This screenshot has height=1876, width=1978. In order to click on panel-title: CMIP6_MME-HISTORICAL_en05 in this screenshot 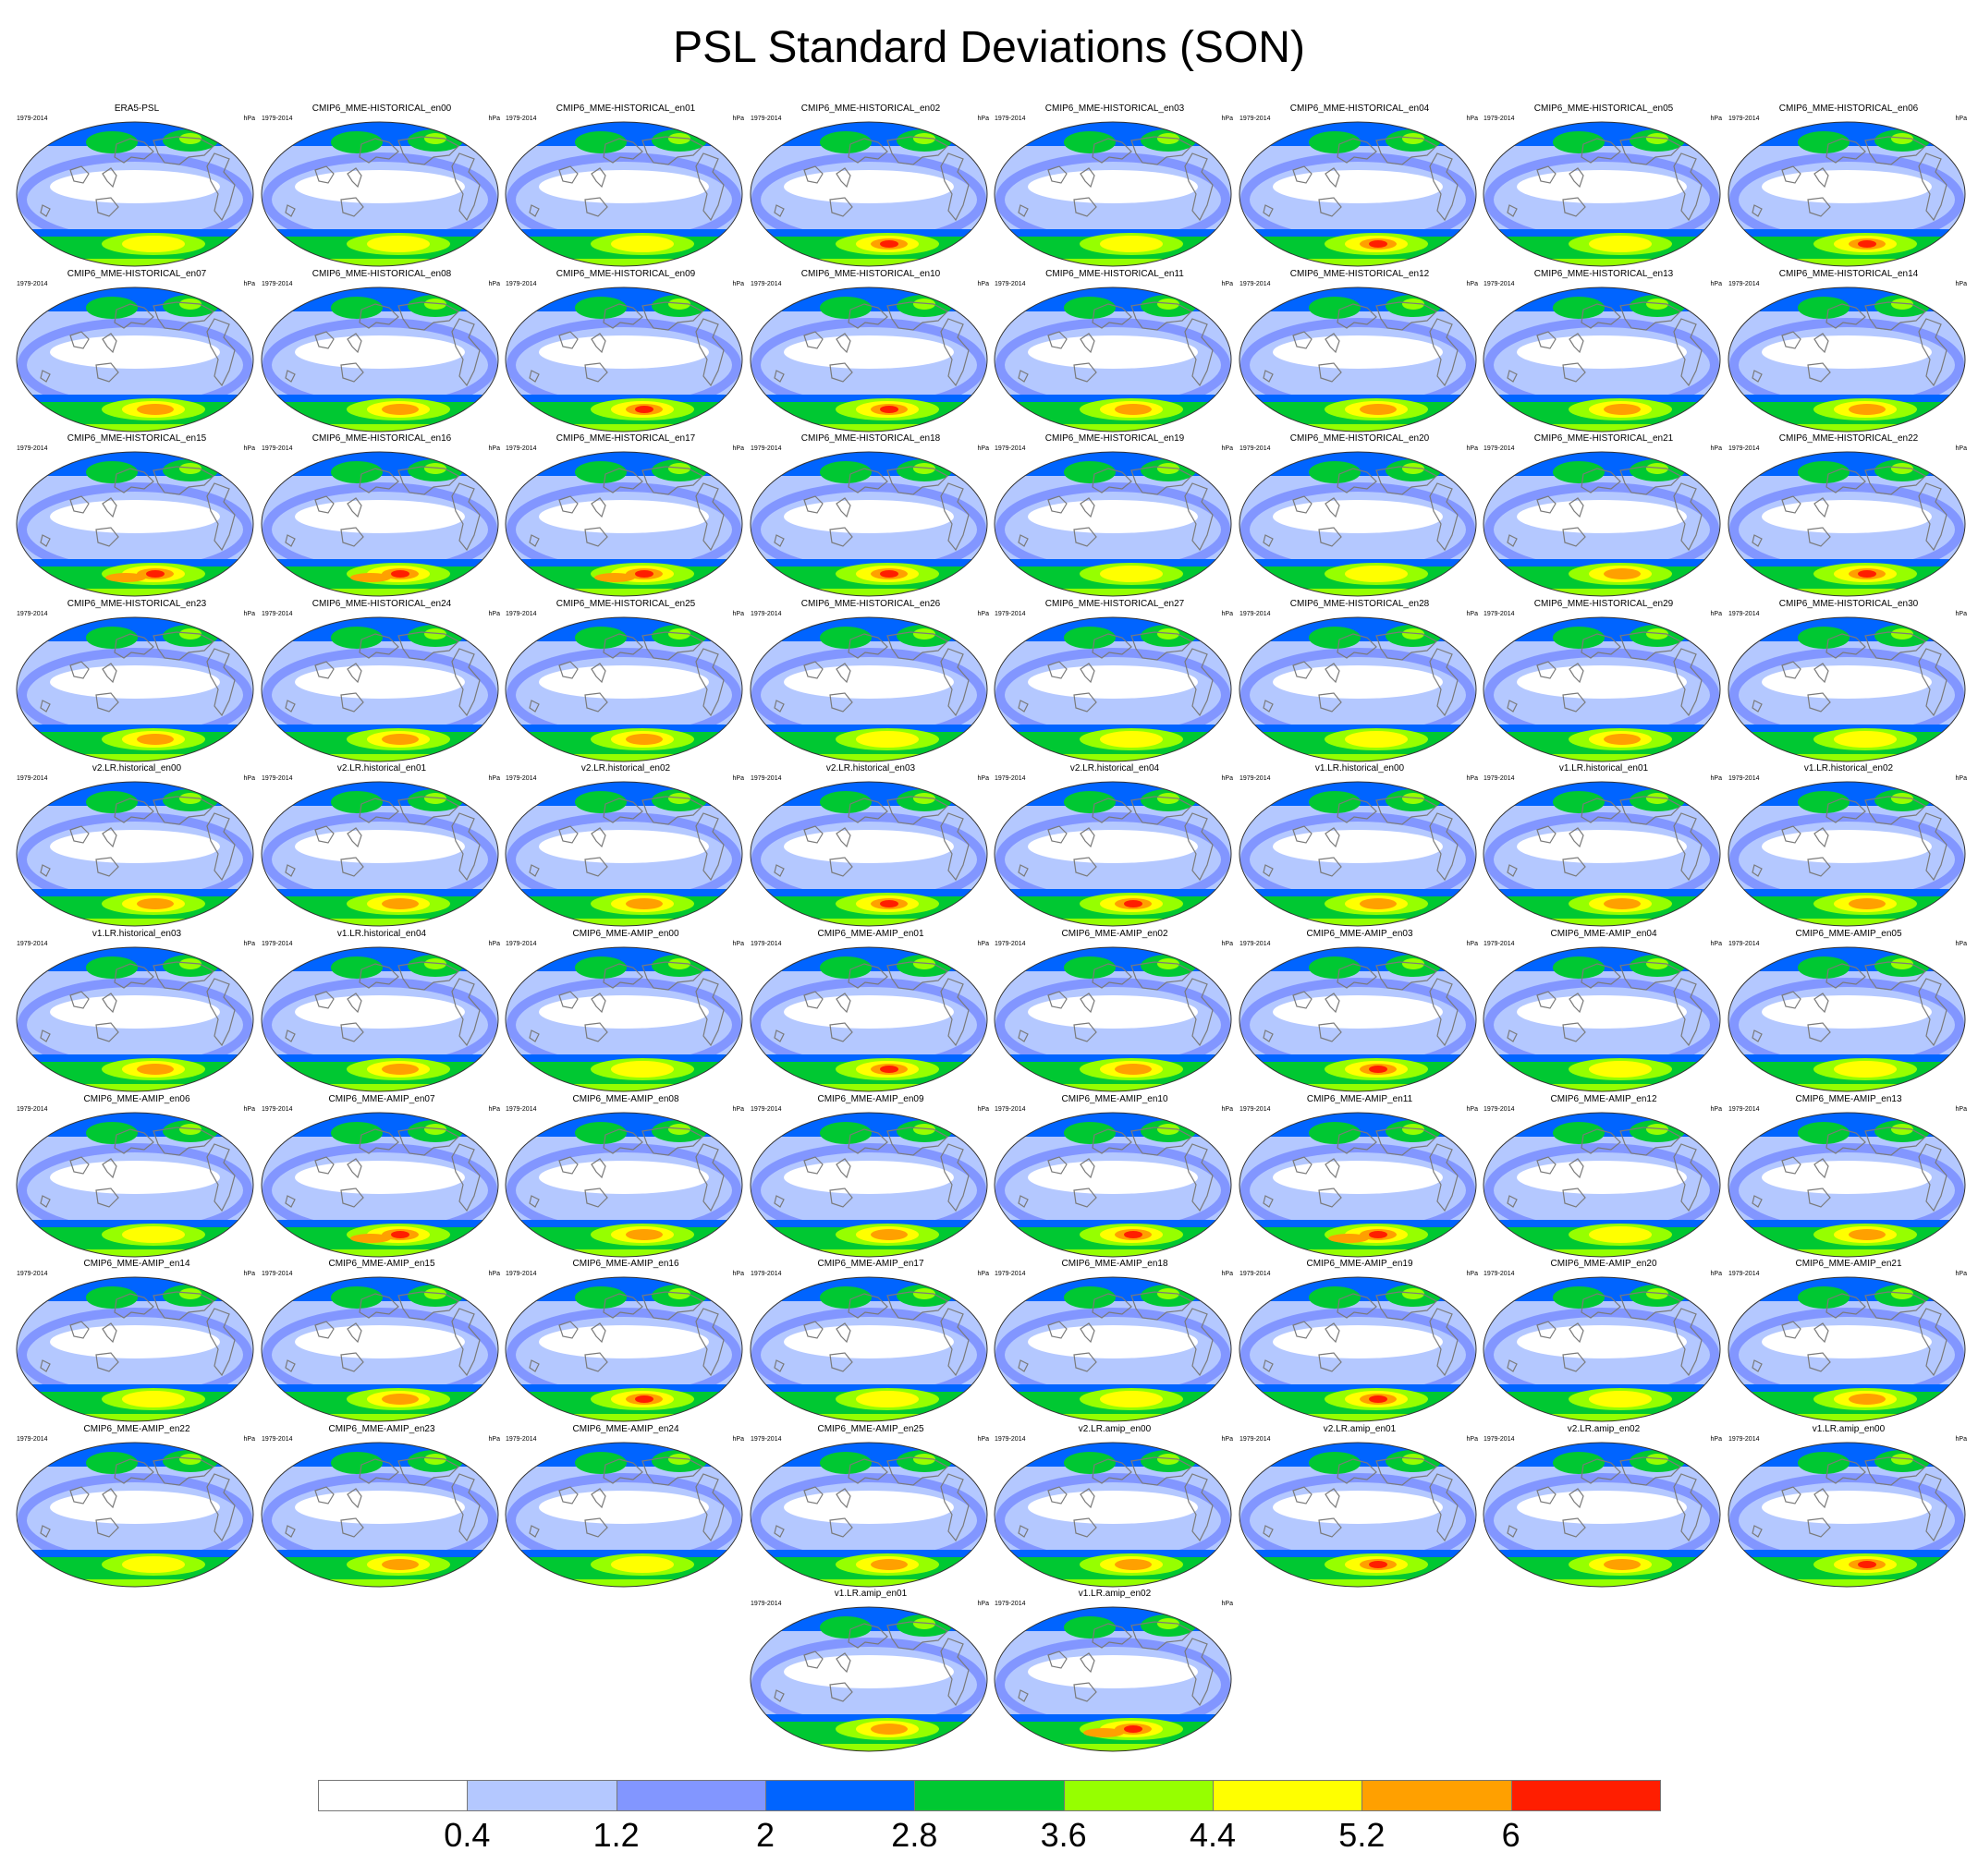, I will do `click(1603, 109)`.